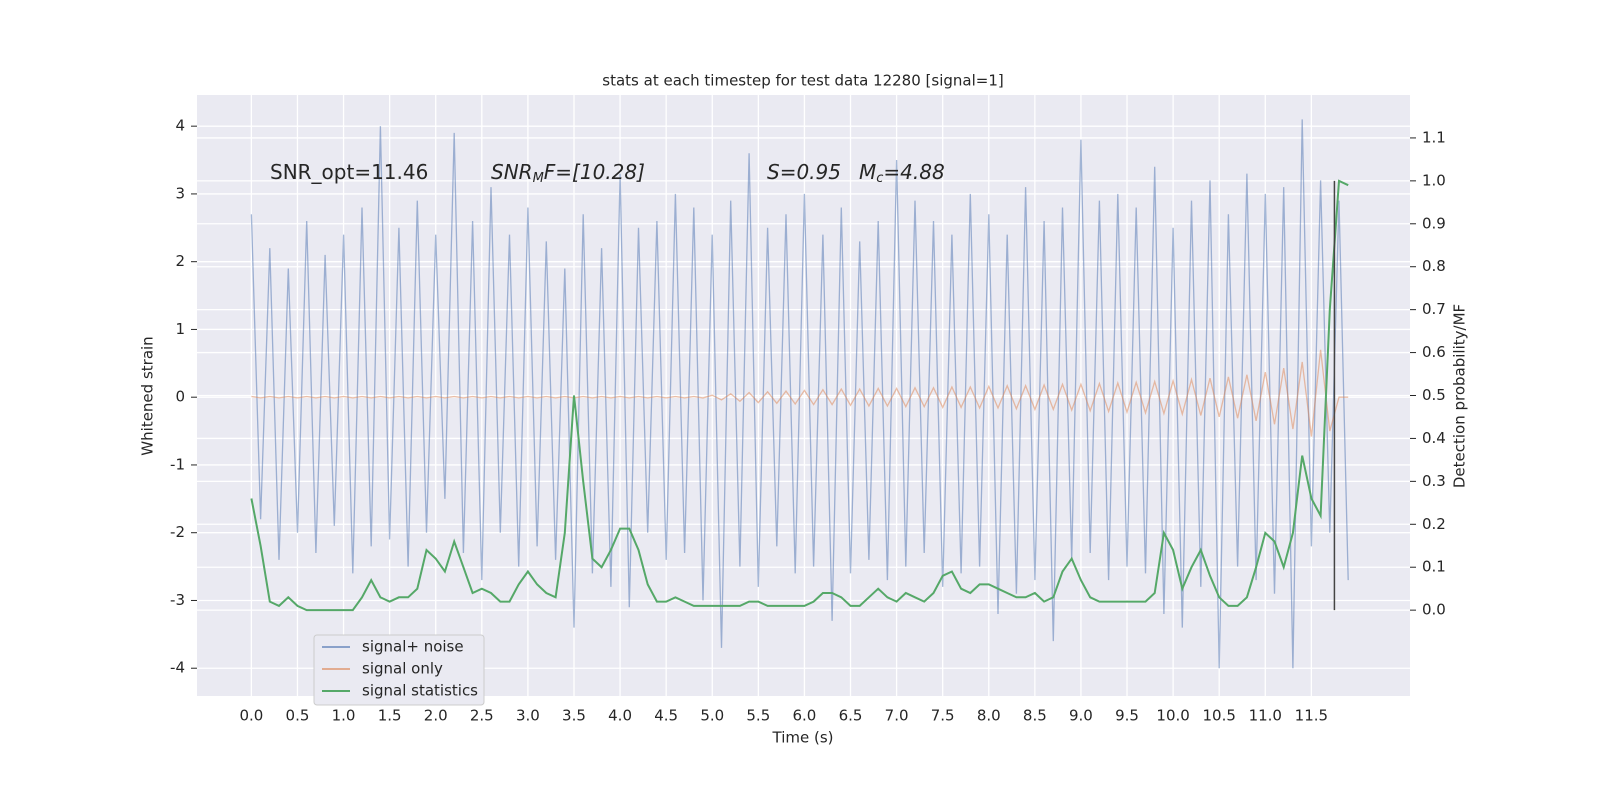 The width and height of the screenshot is (1600, 804). Describe the element at coordinates (251, 716) in the screenshot. I see `x-tick-label: 0.0` at that location.